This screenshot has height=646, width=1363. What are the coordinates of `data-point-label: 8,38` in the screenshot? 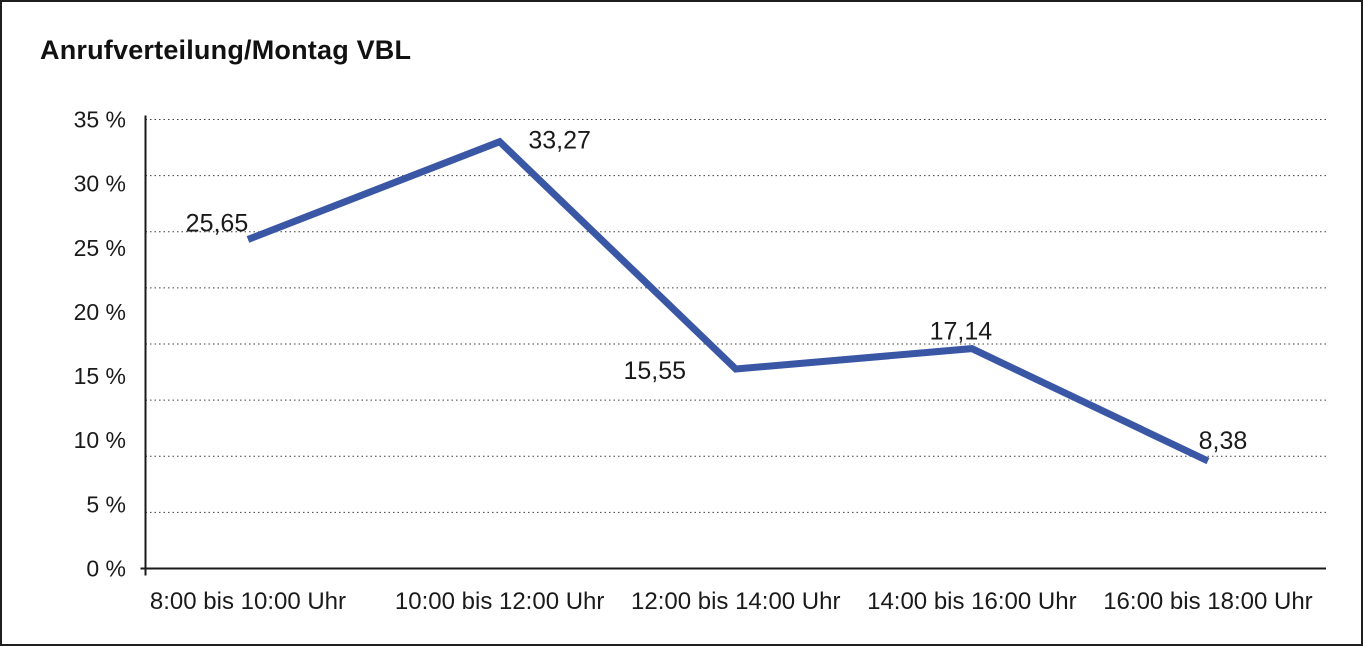 It's located at (1223, 441).